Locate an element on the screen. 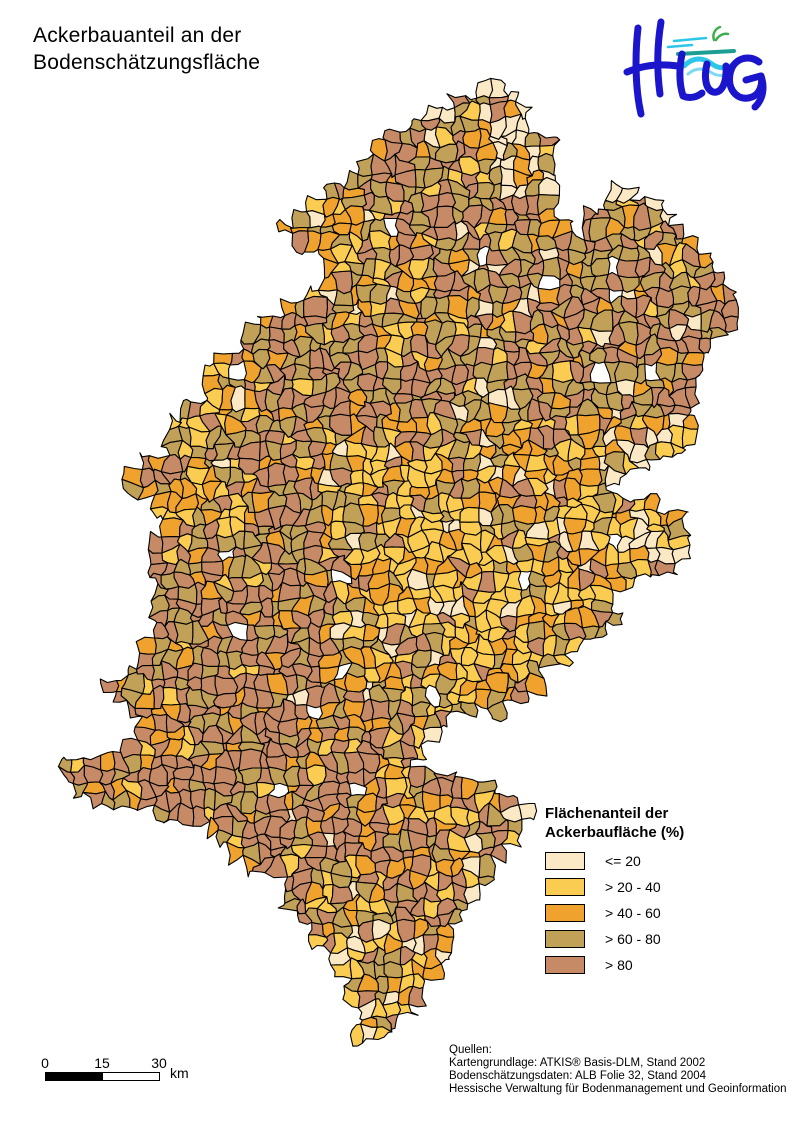  scale-tick-0: 0 is located at coordinates (45, 1063).